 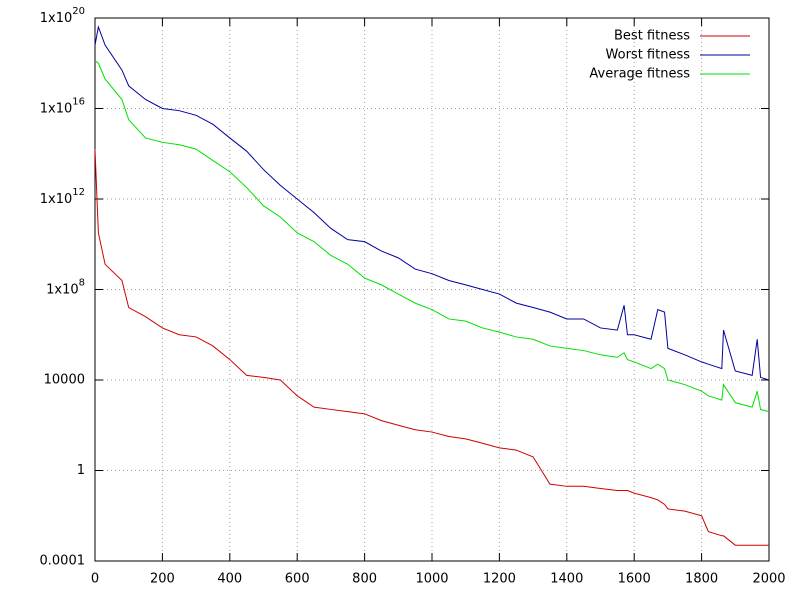 What do you see at coordinates (65, 288) in the screenshot?
I see `y-tick-label: 1x10⁸` at bounding box center [65, 288].